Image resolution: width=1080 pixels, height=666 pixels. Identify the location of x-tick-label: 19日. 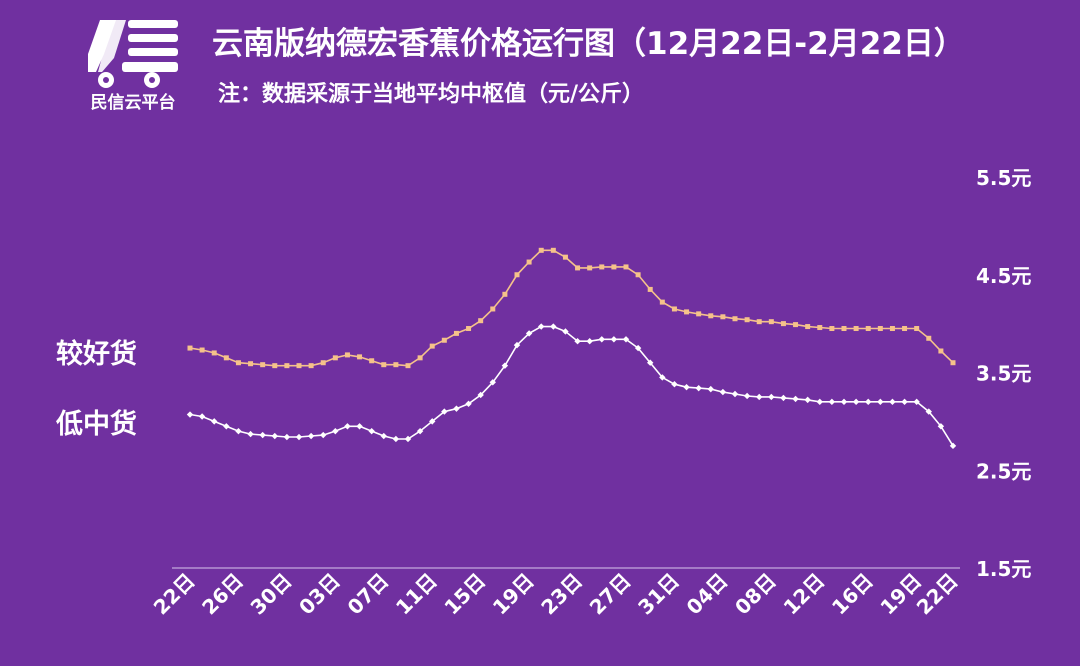
(900, 594).